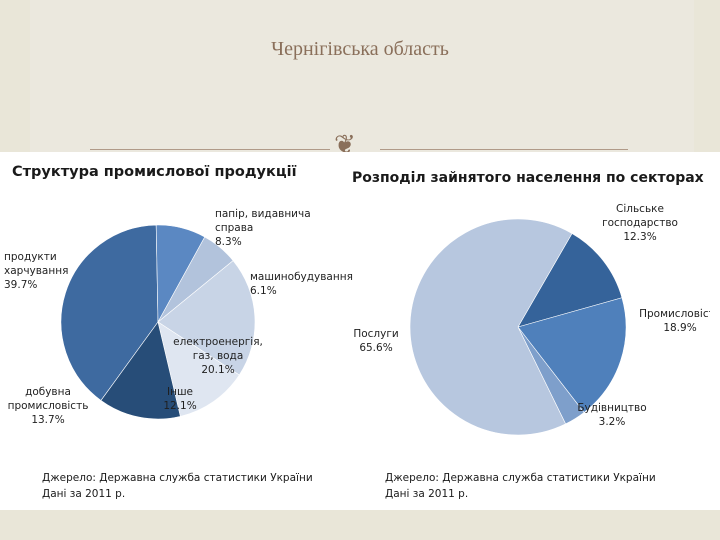 Image resolution: width=720 pixels, height=540 pixels. What do you see at coordinates (154, 172) in the screenshot?
I see `chart-1-title: Структура промислової продукції` at bounding box center [154, 172].